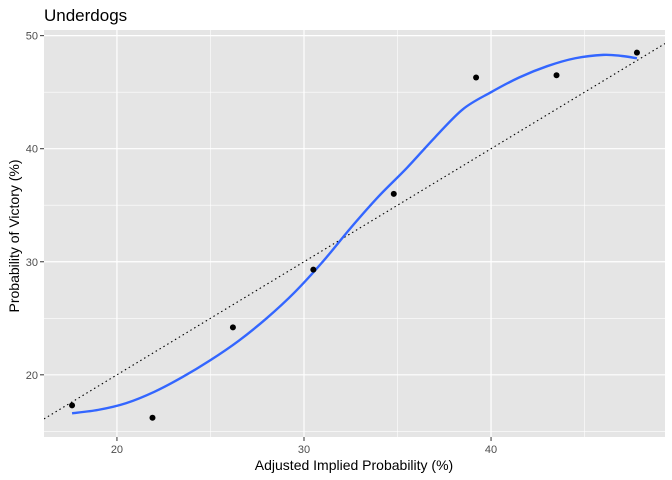  I want to click on y-axis-title: Probability of Victory (%), so click(14, 235).